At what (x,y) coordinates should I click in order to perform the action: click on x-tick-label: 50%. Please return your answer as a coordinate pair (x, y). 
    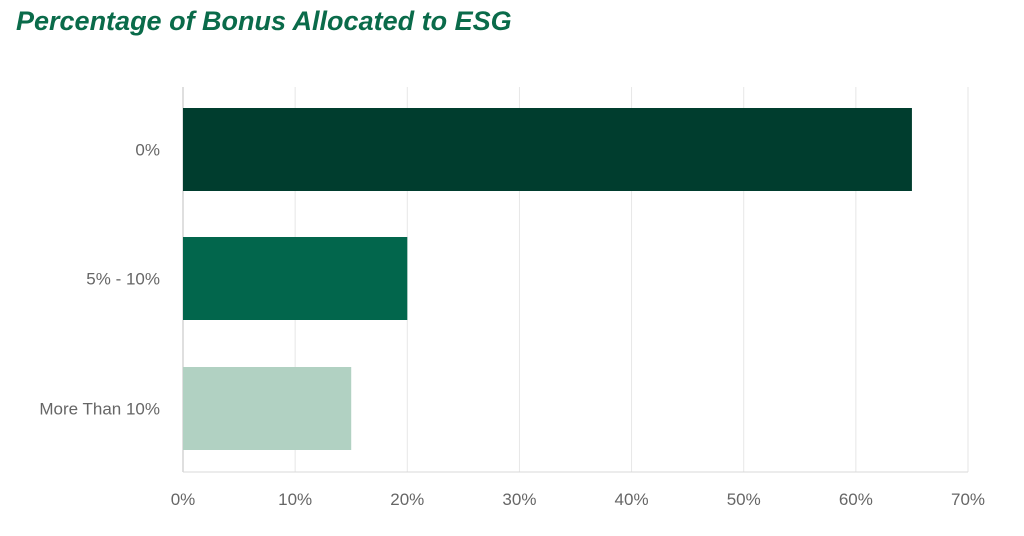
    Looking at the image, I should click on (744, 499).